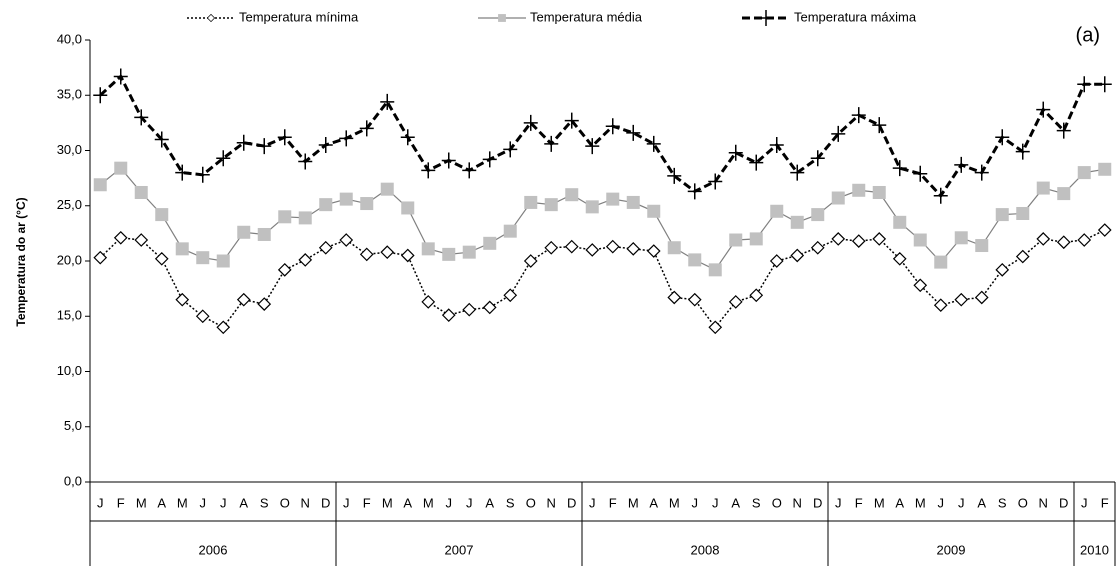 Image resolution: width=1118 pixels, height=571 pixels. What do you see at coordinates (213, 549) in the screenshot?
I see `x-group-label: 2006` at bounding box center [213, 549].